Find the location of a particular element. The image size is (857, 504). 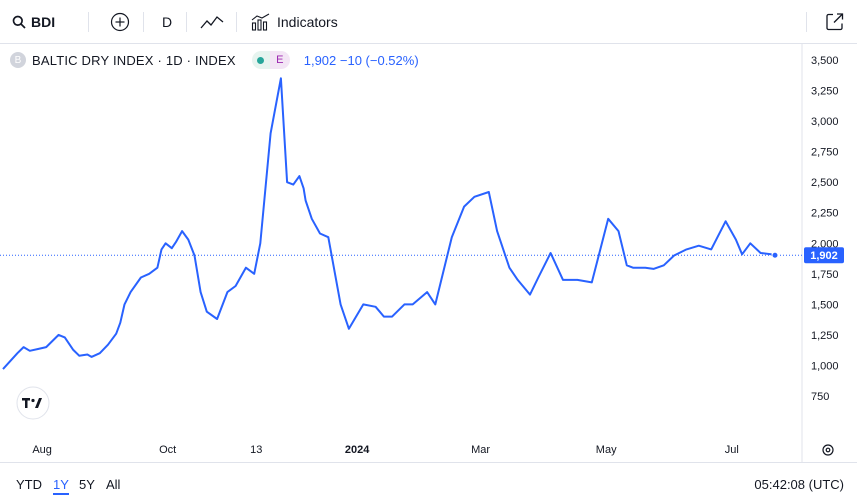

external-link-icon is located at coordinates (835, 22).